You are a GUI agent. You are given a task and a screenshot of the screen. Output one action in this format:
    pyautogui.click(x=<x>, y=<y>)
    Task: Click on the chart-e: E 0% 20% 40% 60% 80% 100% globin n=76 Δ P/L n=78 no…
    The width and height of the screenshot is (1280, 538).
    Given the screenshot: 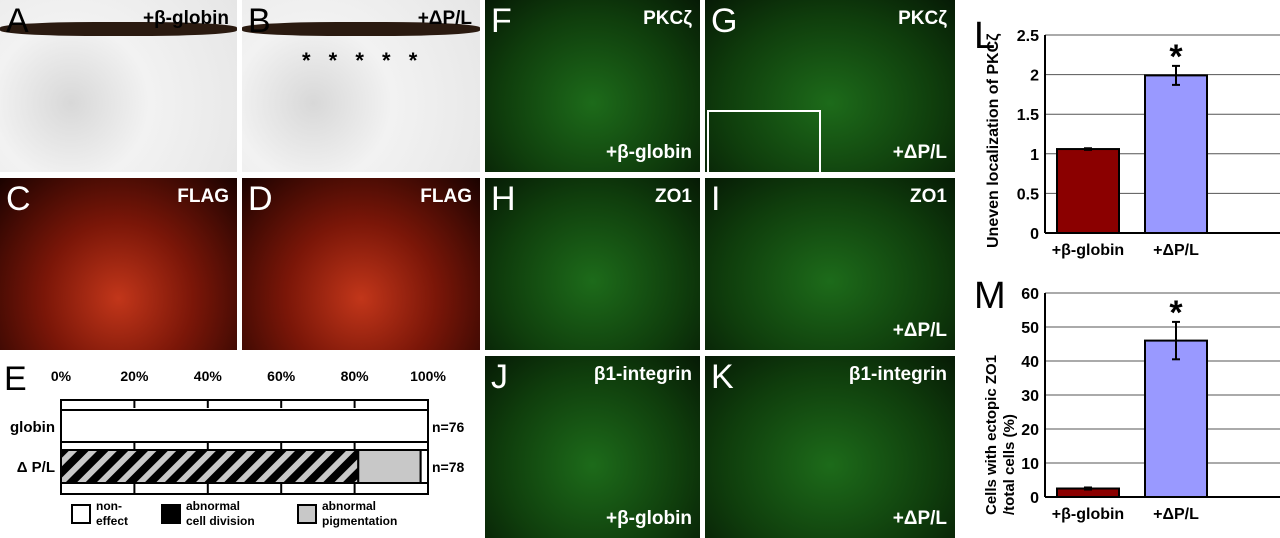 What is the action you would take?
    pyautogui.click(x=234, y=444)
    